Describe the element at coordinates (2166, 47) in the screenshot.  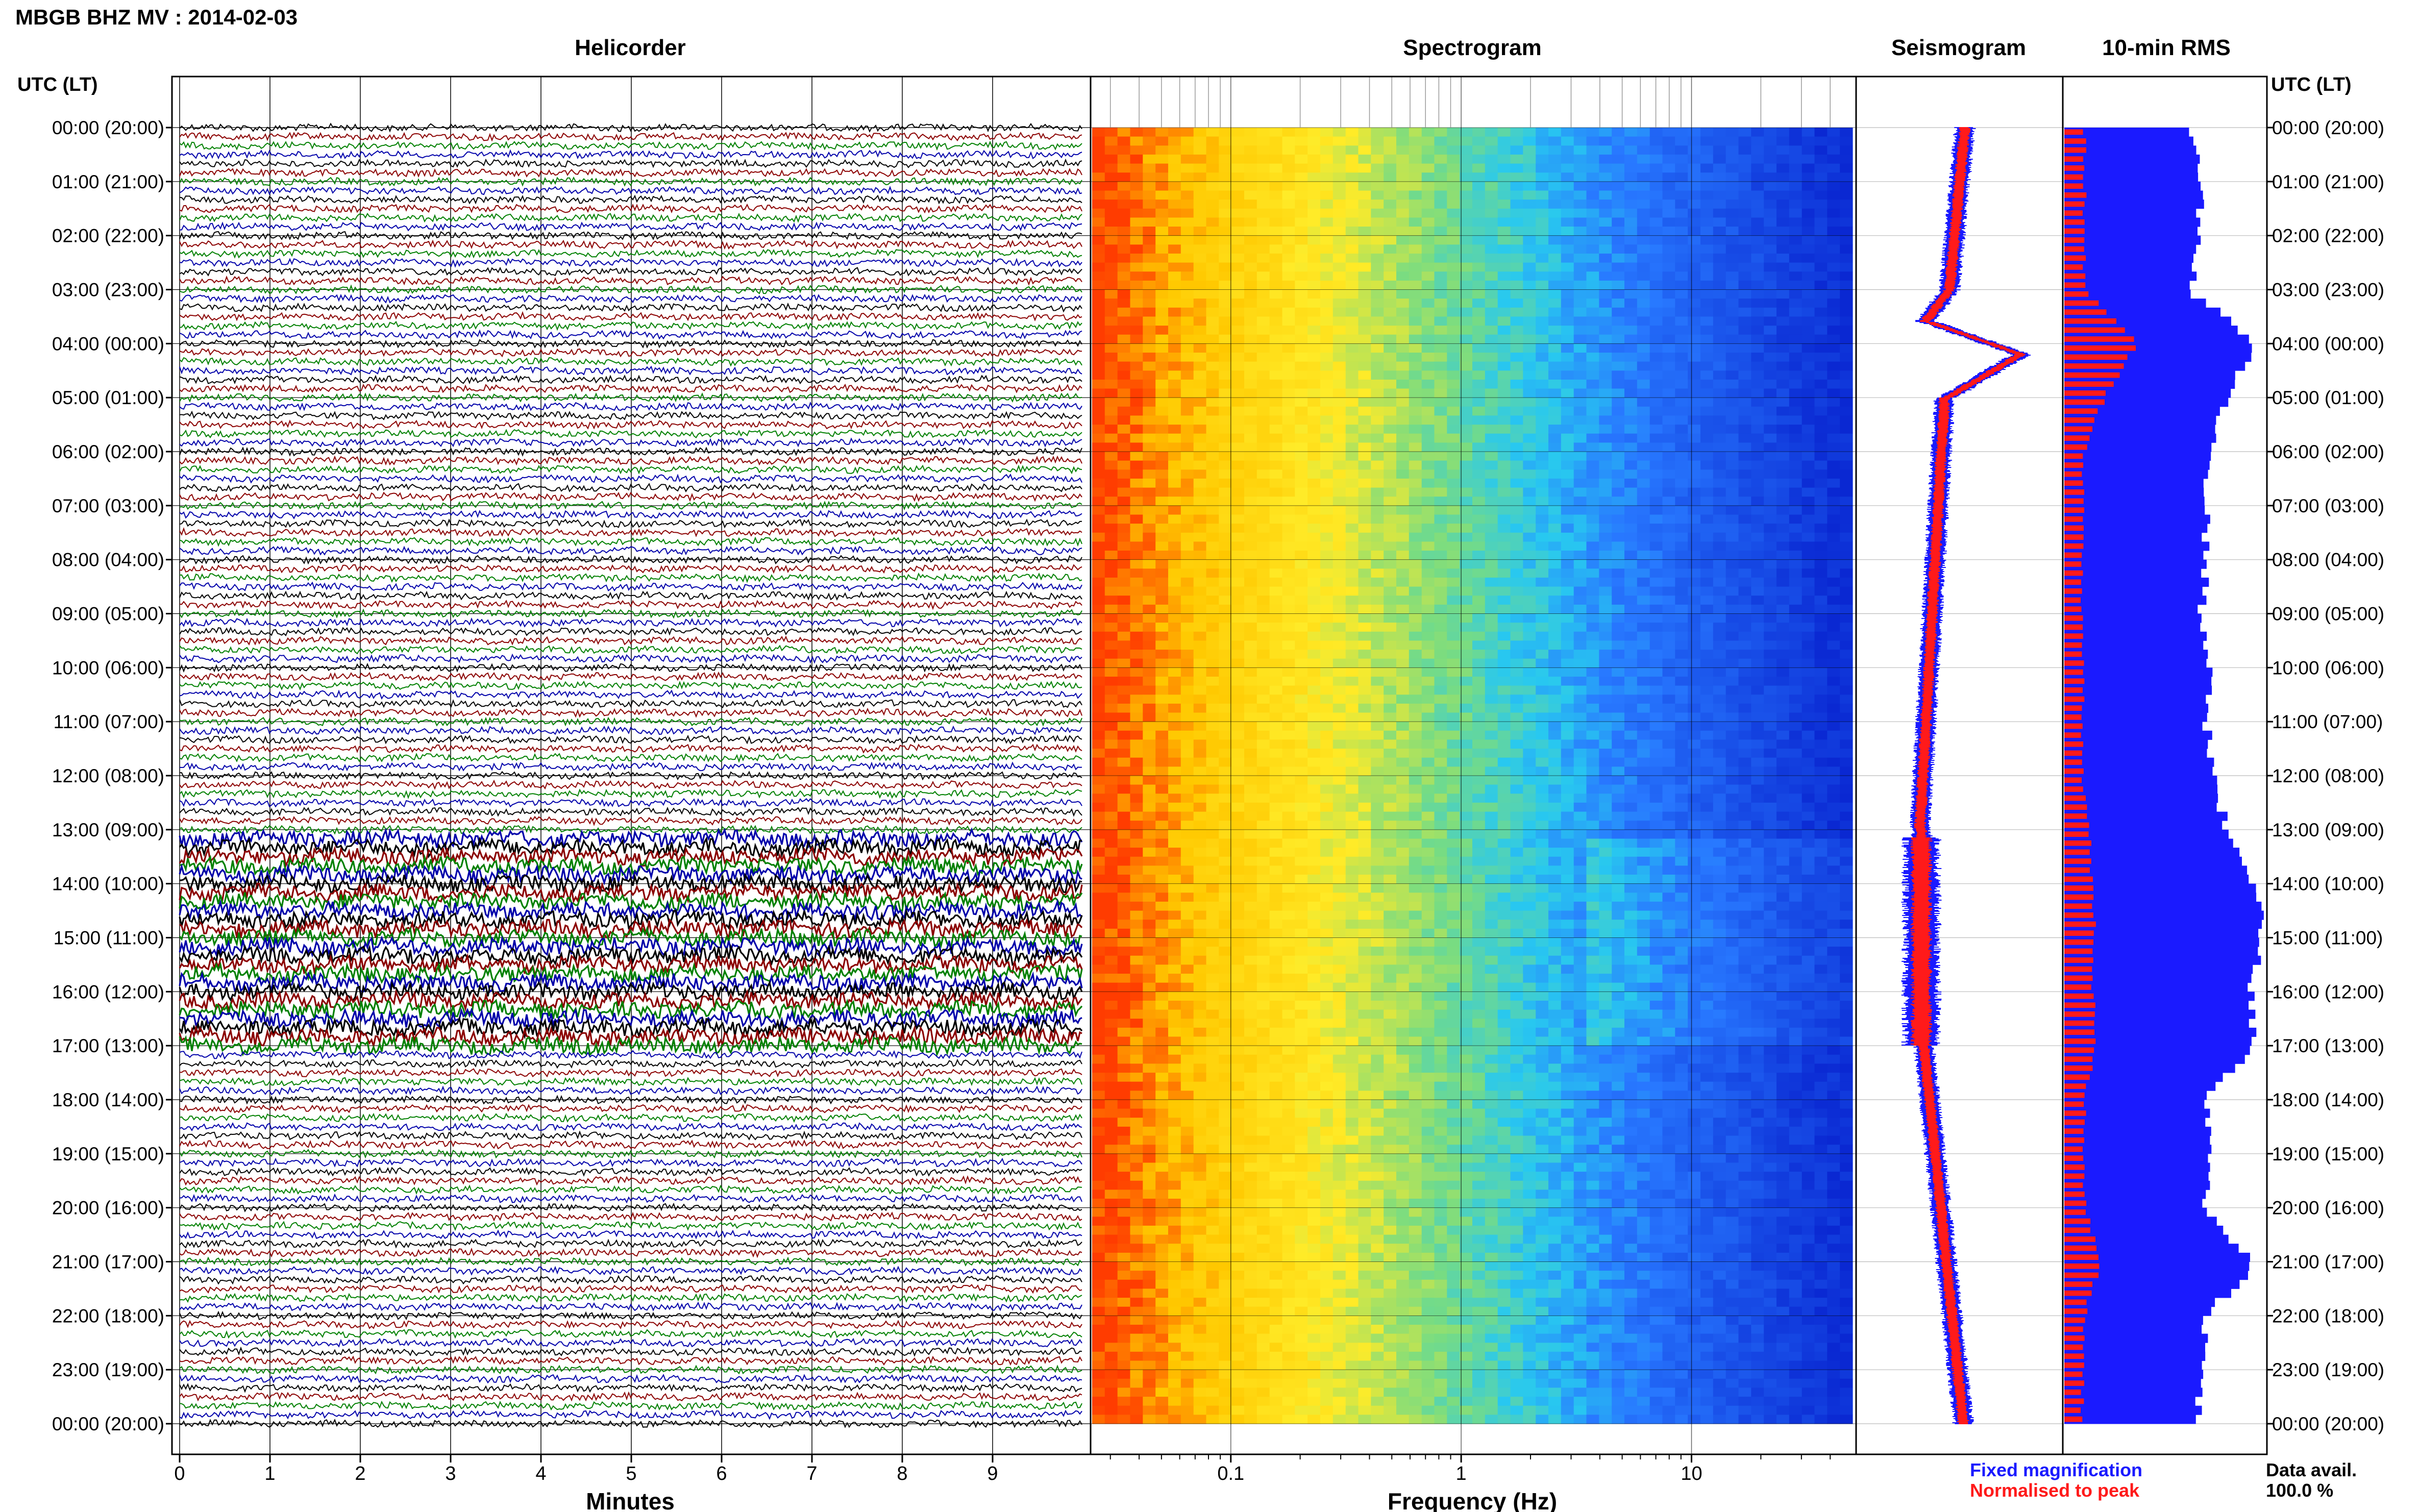
I see `rms-title: 10-min RMS` at that location.